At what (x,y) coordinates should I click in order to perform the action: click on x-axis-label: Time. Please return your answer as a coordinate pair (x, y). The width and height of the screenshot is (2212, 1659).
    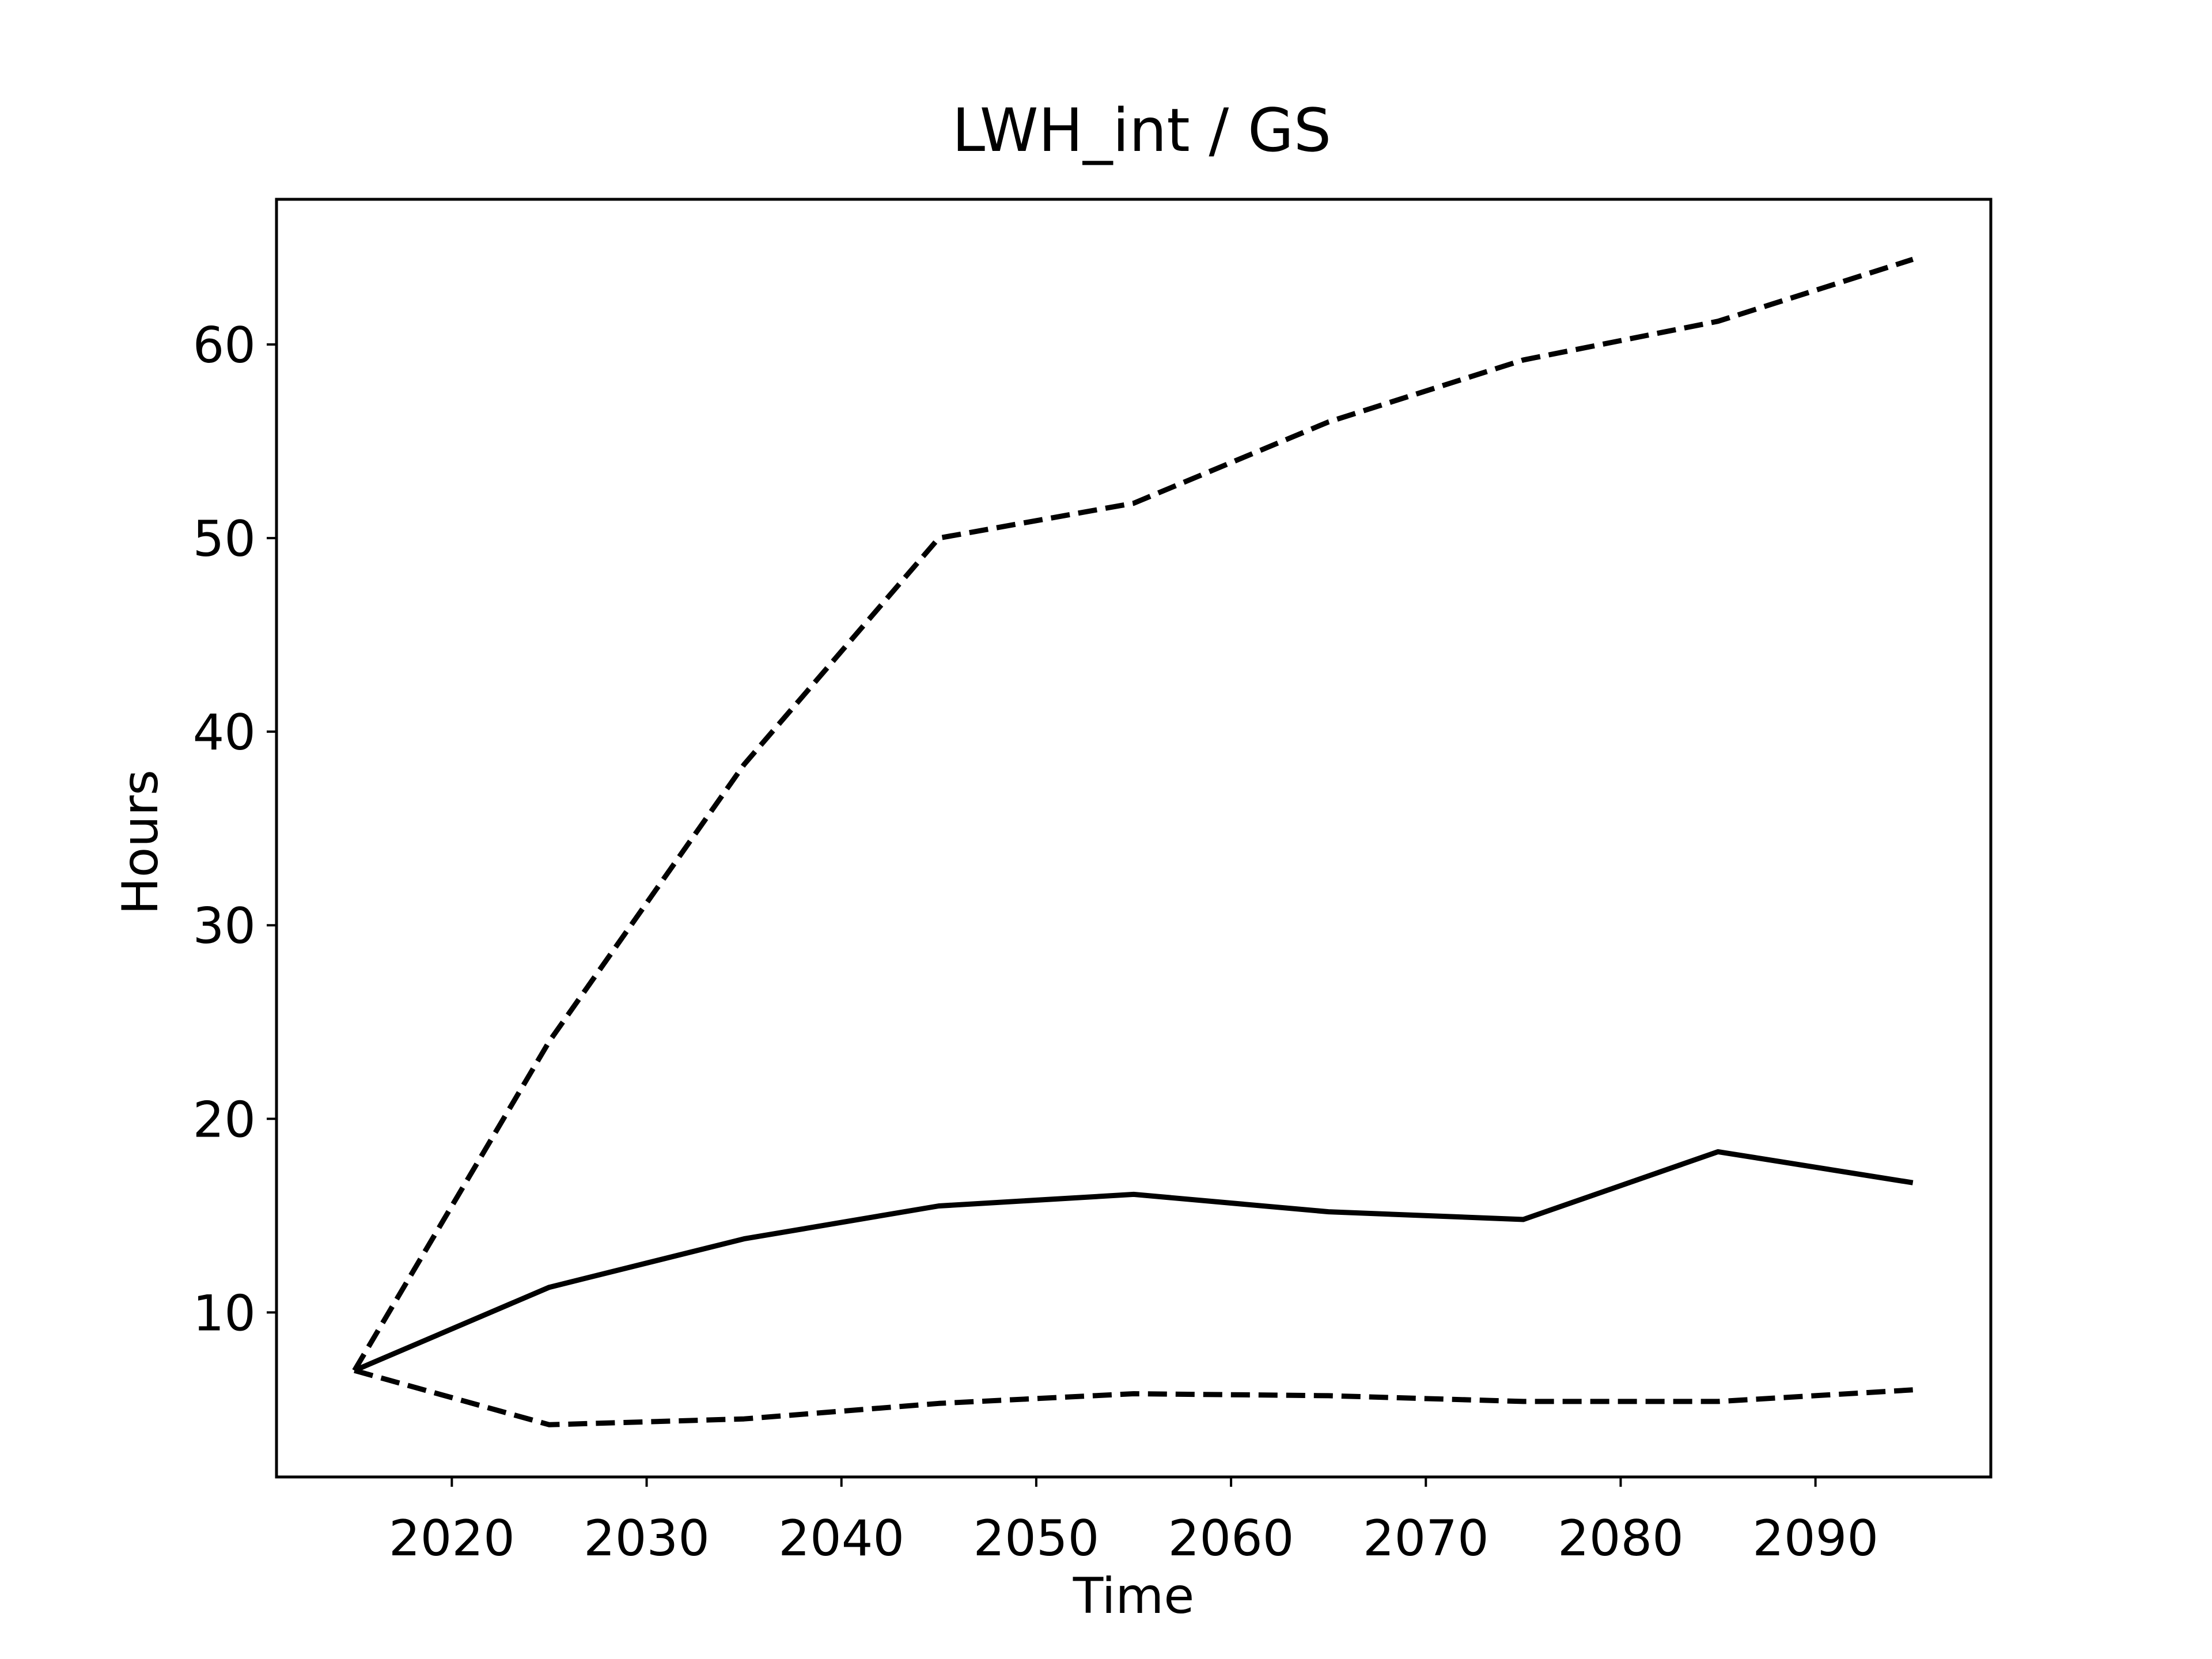
    Looking at the image, I should click on (1133, 1596).